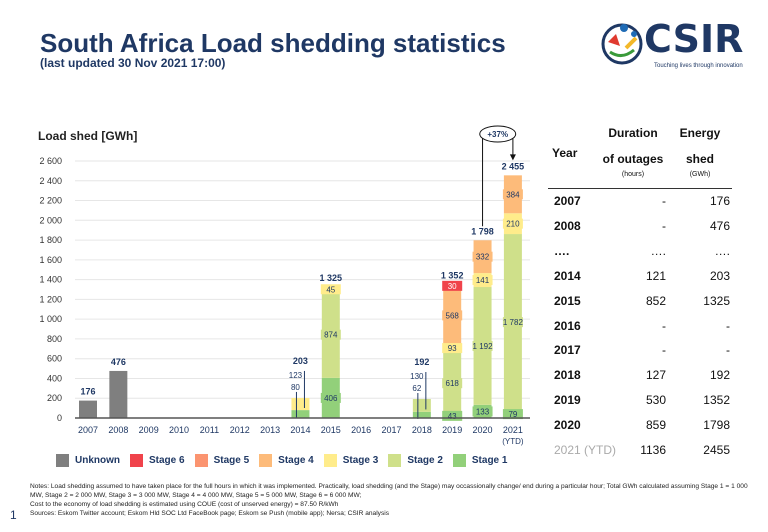  What do you see at coordinates (567, 225) in the screenshot?
I see `cell-year: 2008` at bounding box center [567, 225].